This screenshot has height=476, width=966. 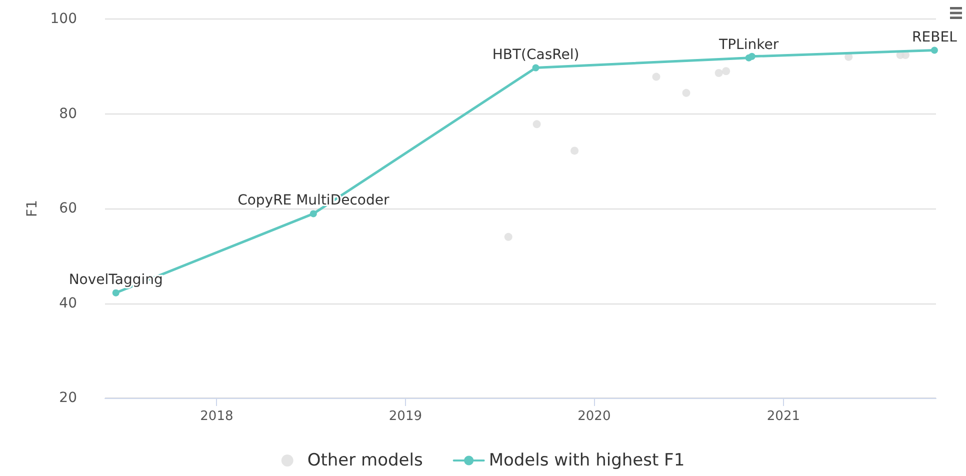 I want to click on x-tick-label: 2019, so click(x=405, y=416).